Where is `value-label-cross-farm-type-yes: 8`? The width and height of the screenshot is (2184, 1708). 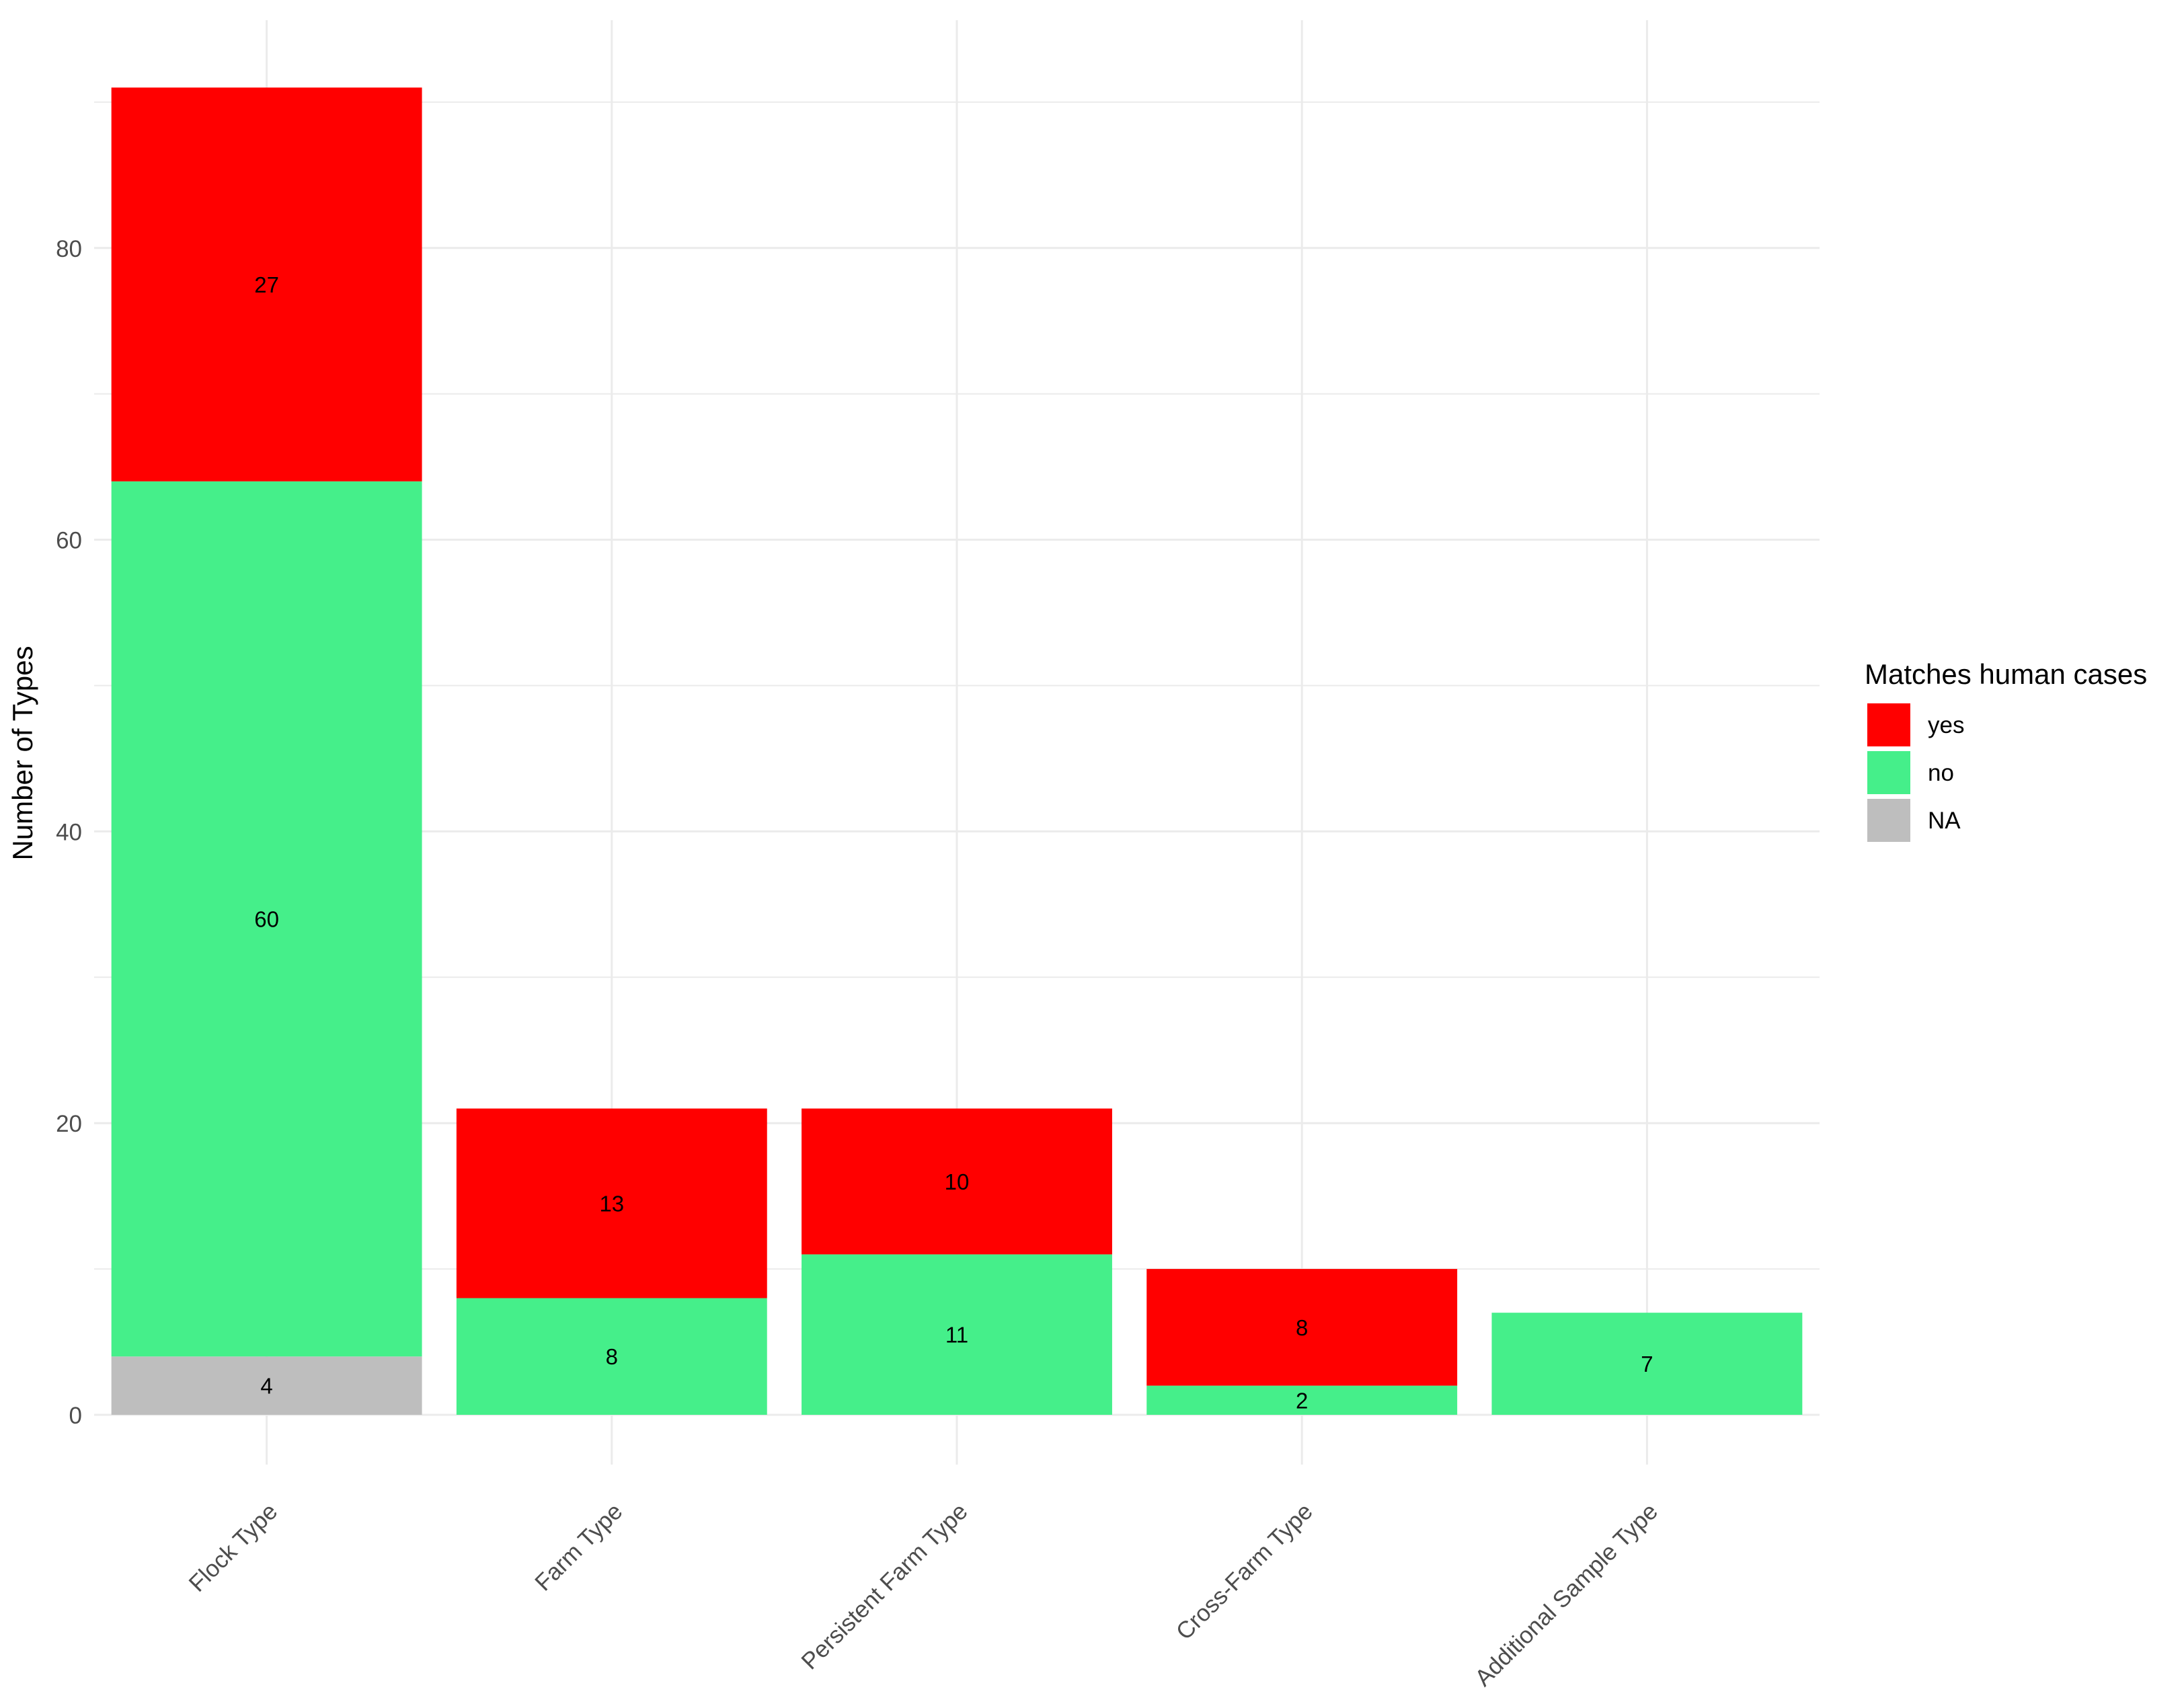 value-label-cross-farm-type-yes: 8 is located at coordinates (1302, 1327).